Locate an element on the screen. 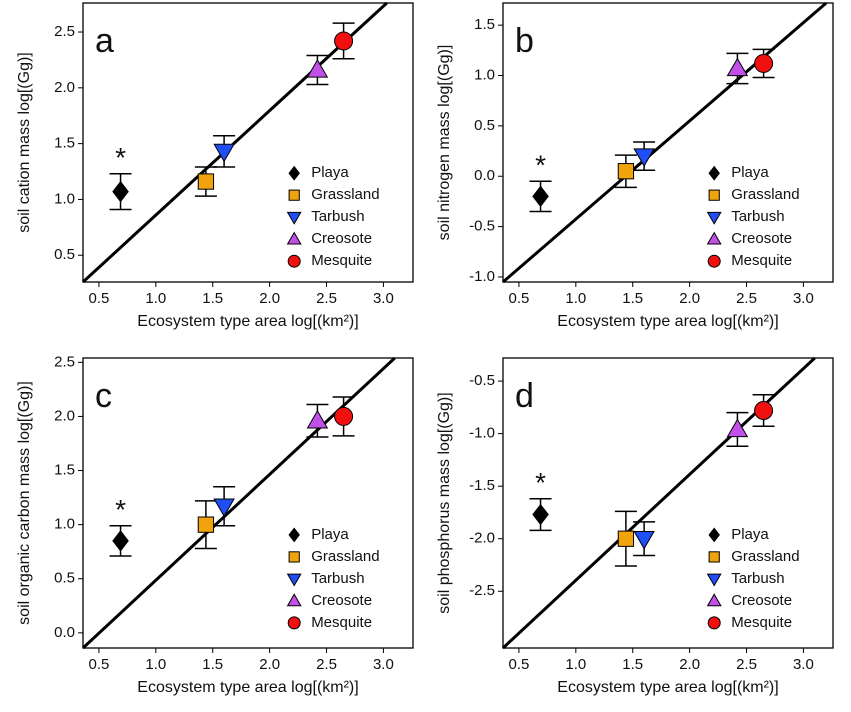  y-axis-label: soil phosphorus mass log[(Gg)] is located at coordinates (444, 502).